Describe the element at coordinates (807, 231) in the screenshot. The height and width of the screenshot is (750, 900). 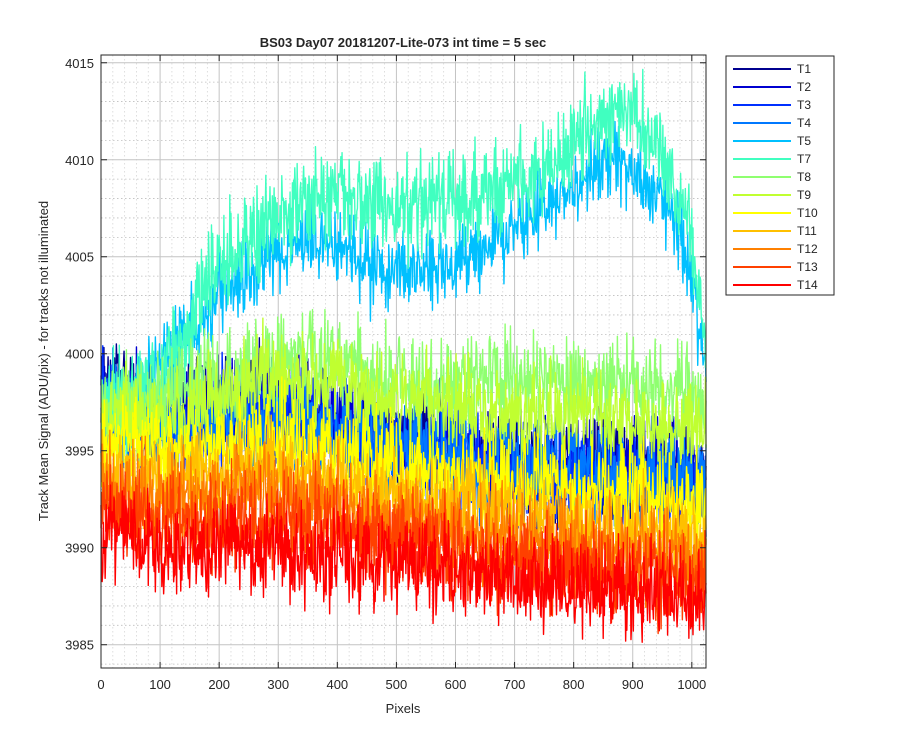
I see `legend-label-t11: T11` at that location.